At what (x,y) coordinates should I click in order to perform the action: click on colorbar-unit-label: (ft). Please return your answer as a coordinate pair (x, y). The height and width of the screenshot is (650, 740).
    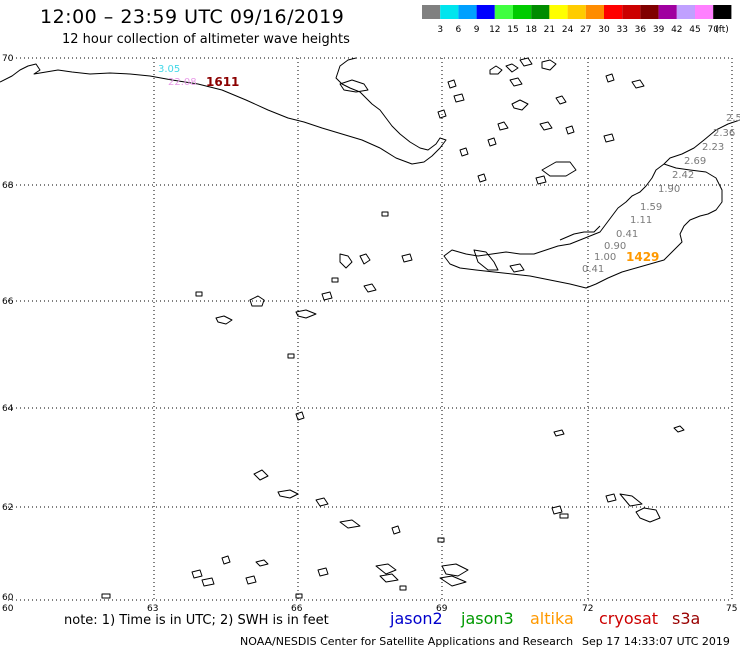
    Looking at the image, I should click on (722, 30).